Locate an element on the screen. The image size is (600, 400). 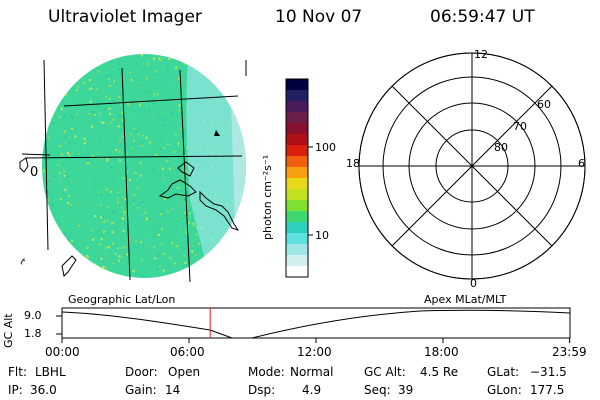
right-panel-caption: Apex MLat/MLT is located at coordinates (465, 299).